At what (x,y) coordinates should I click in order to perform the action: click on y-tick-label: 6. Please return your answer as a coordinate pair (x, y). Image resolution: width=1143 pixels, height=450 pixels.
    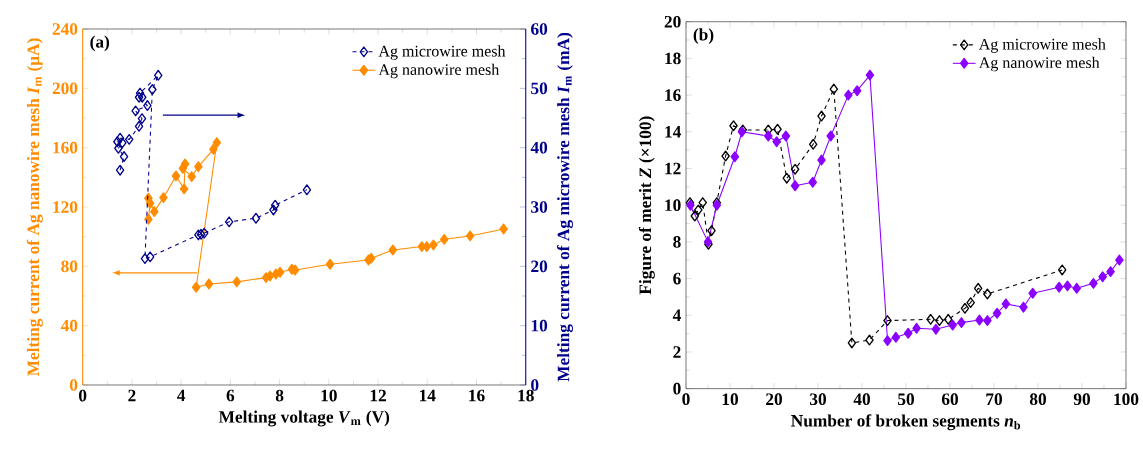
    Looking at the image, I should click on (677, 278).